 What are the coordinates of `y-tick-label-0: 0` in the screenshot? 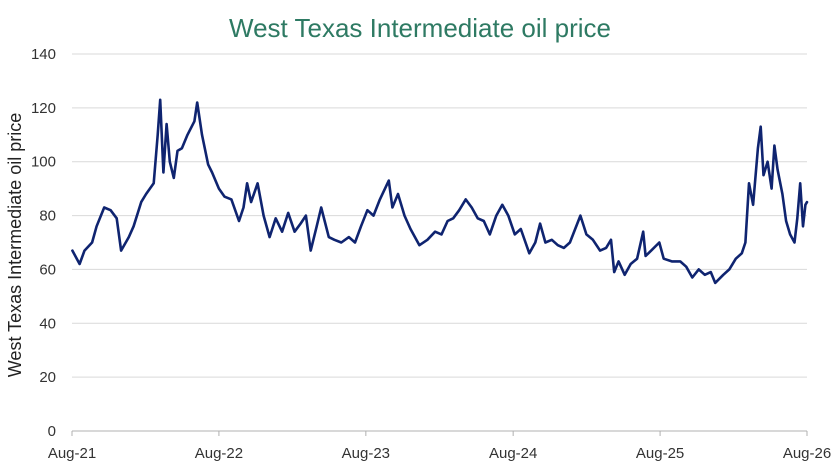 It's located at (52, 431).